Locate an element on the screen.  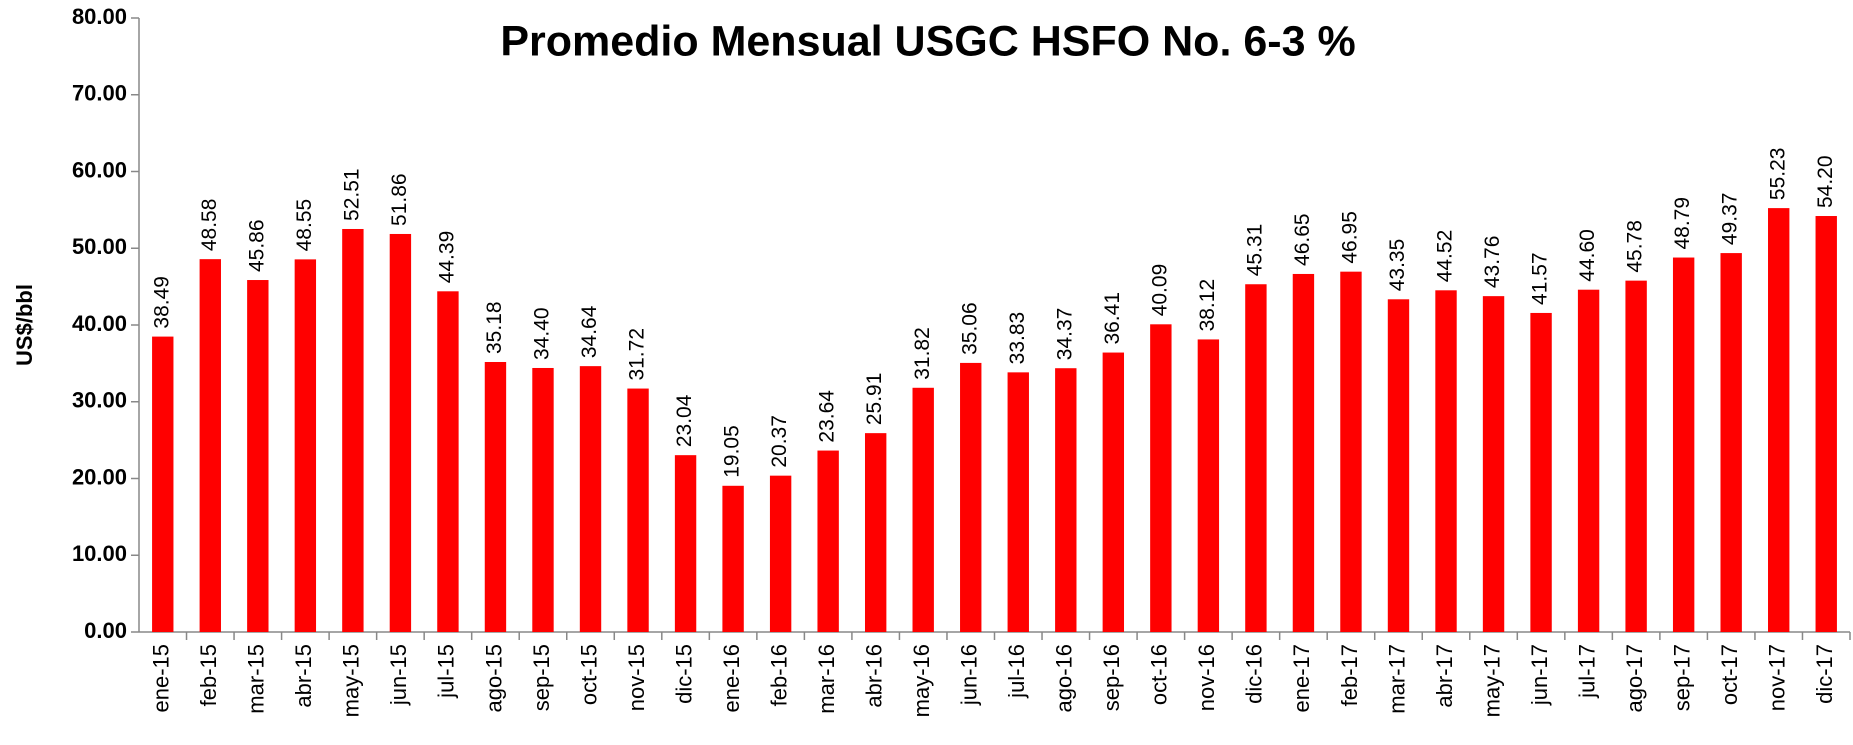
data-label: 49.37 is located at coordinates (1730, 219).